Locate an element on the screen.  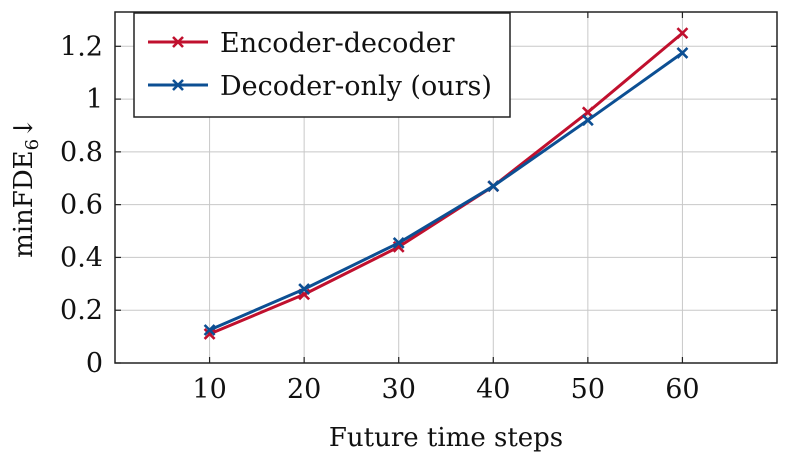
legend-label-2: Decoder-only (ours) is located at coordinates (356, 86).